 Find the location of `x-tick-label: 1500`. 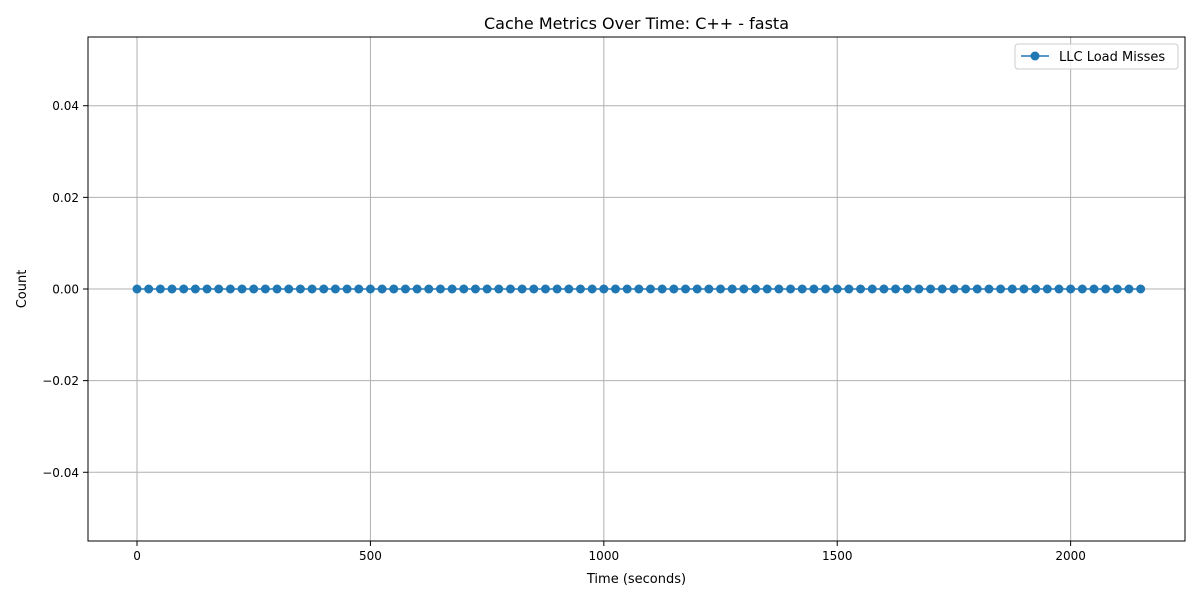

x-tick-label: 1500 is located at coordinates (837, 556).